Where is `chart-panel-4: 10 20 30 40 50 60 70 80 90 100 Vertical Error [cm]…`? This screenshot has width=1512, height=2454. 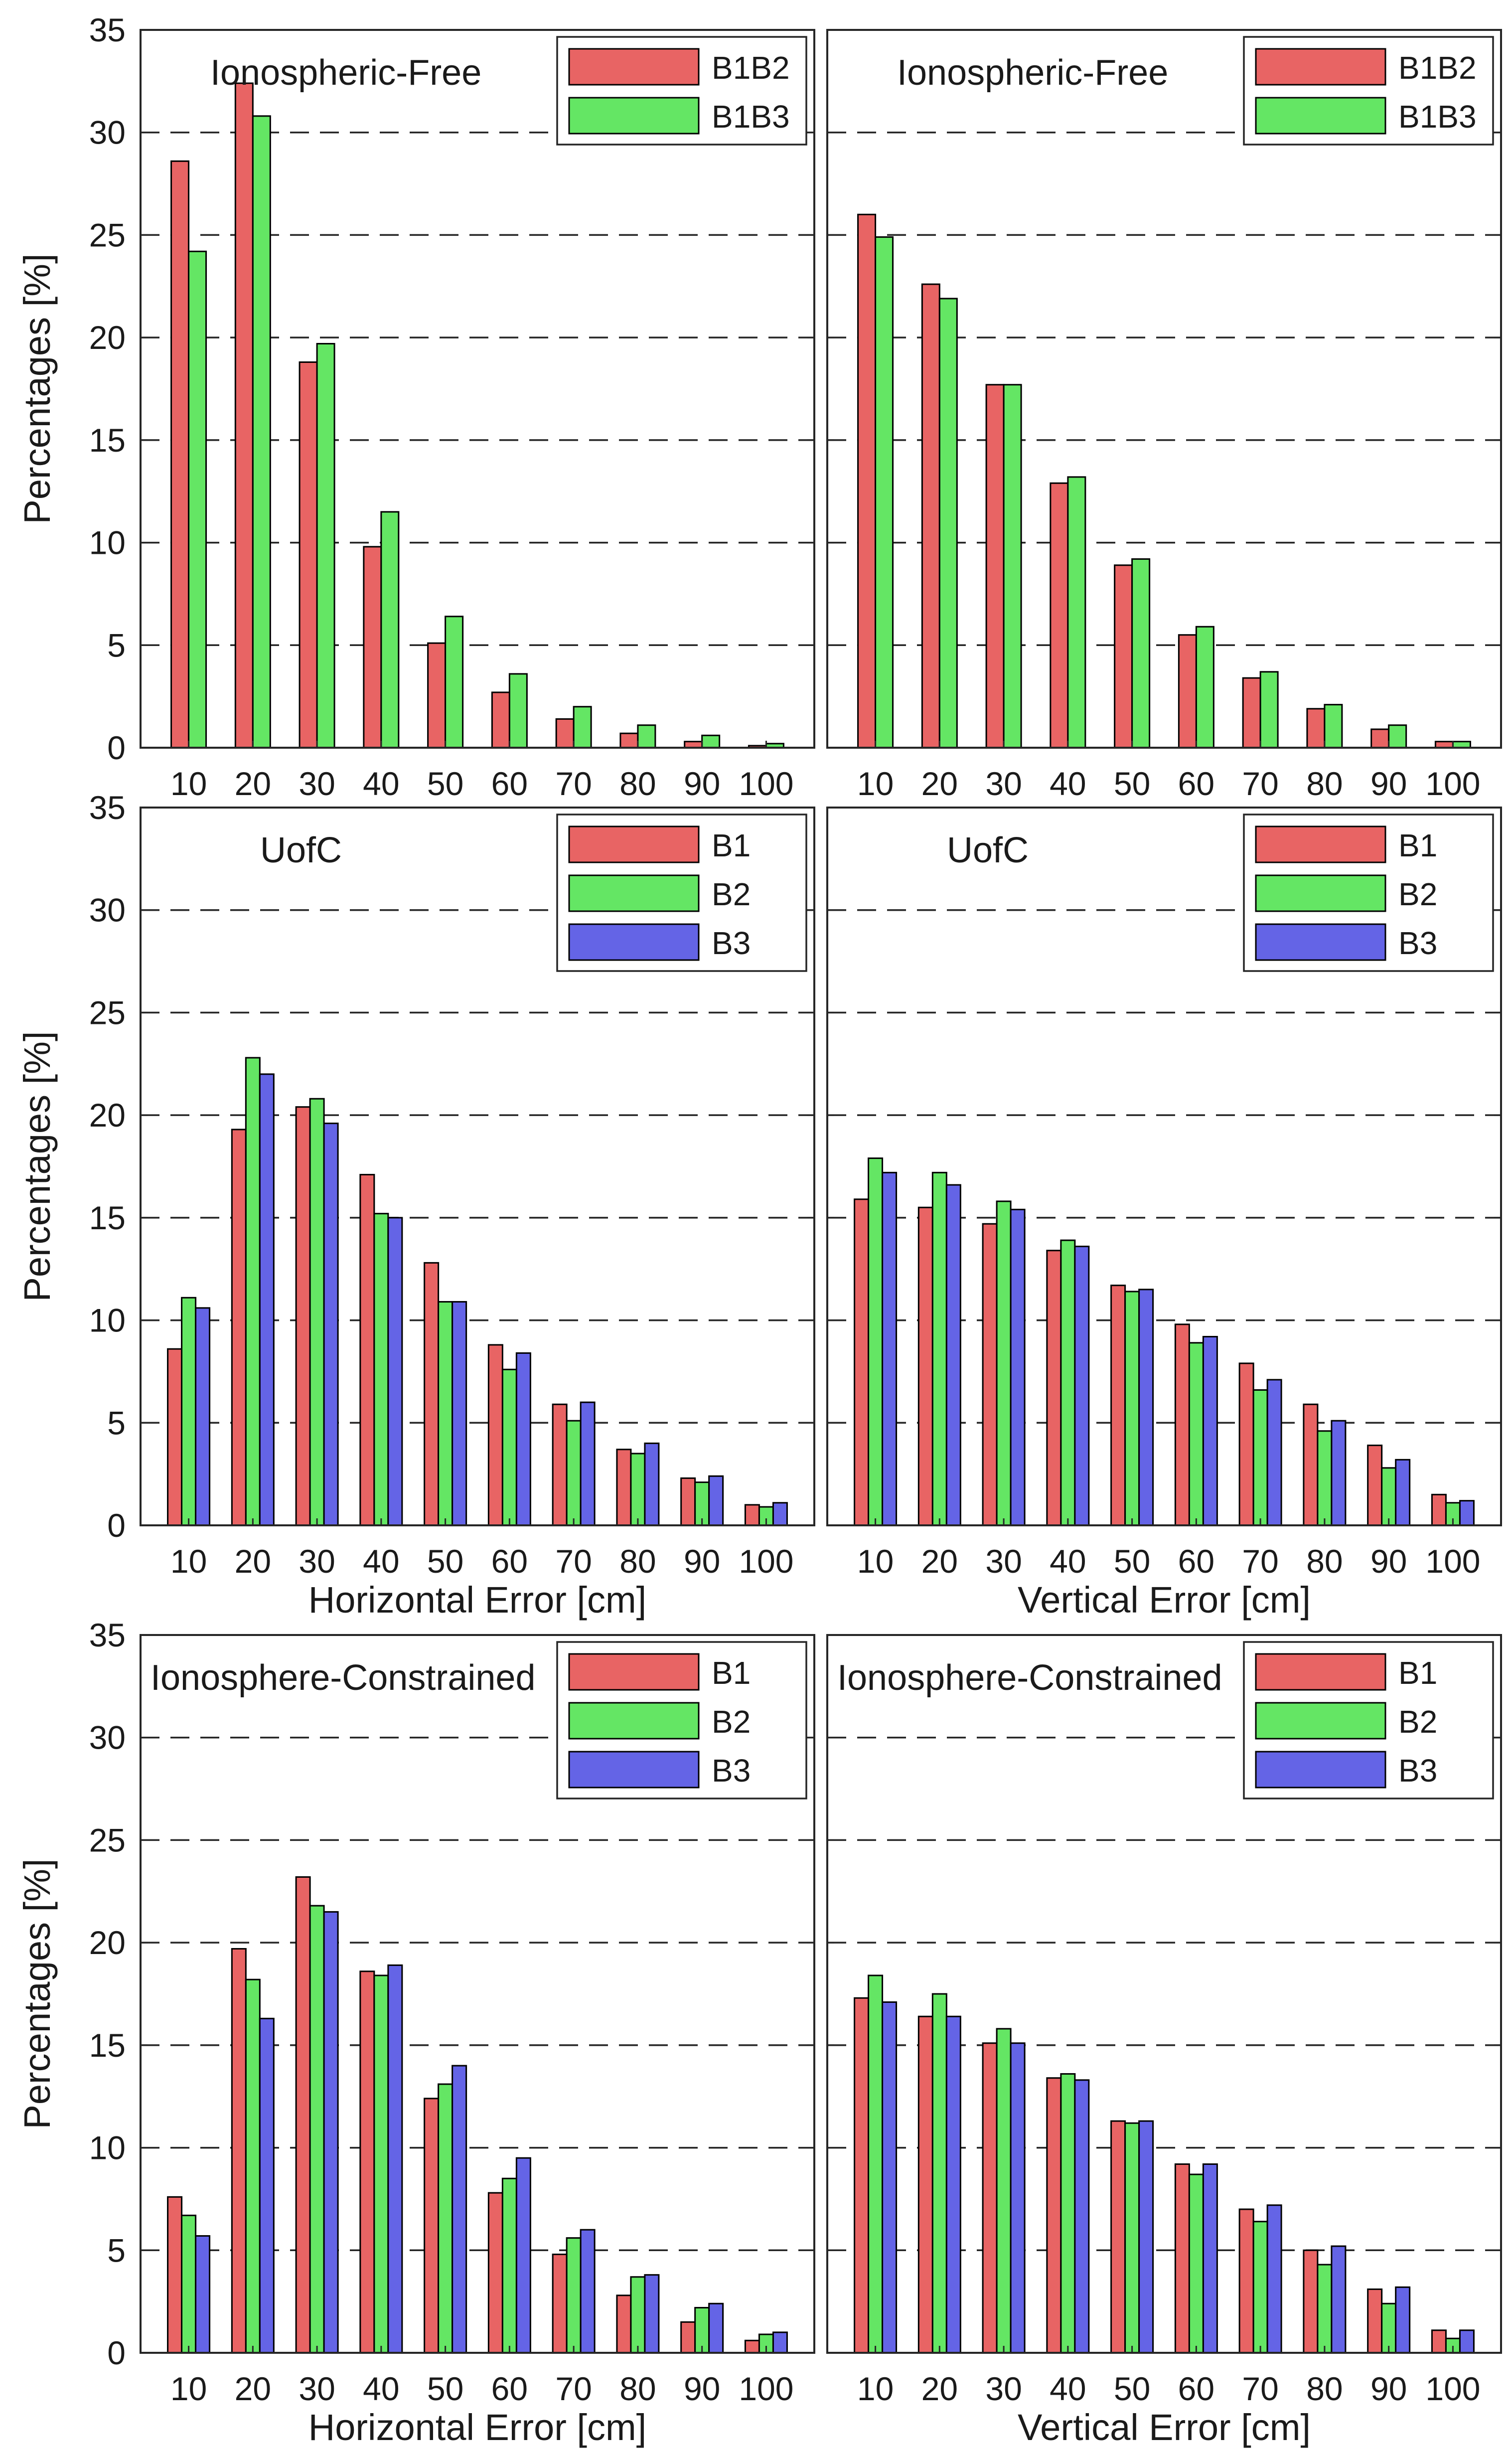 chart-panel-4: 10 20 30 40 50 60 70 80 90 100 Vertical Error [cm]… is located at coordinates (1164, 1214).